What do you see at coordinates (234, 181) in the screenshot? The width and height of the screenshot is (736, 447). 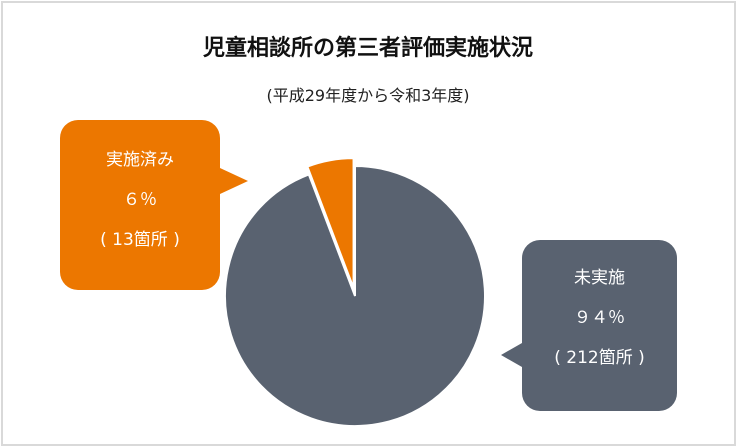 I see `callout-pointer-implemented` at bounding box center [234, 181].